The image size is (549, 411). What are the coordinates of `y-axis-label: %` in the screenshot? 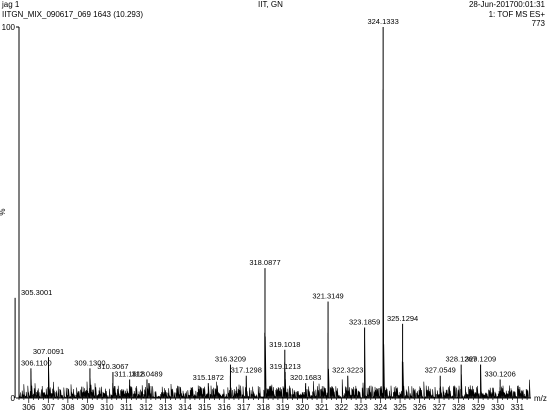 It's located at (3, 211).